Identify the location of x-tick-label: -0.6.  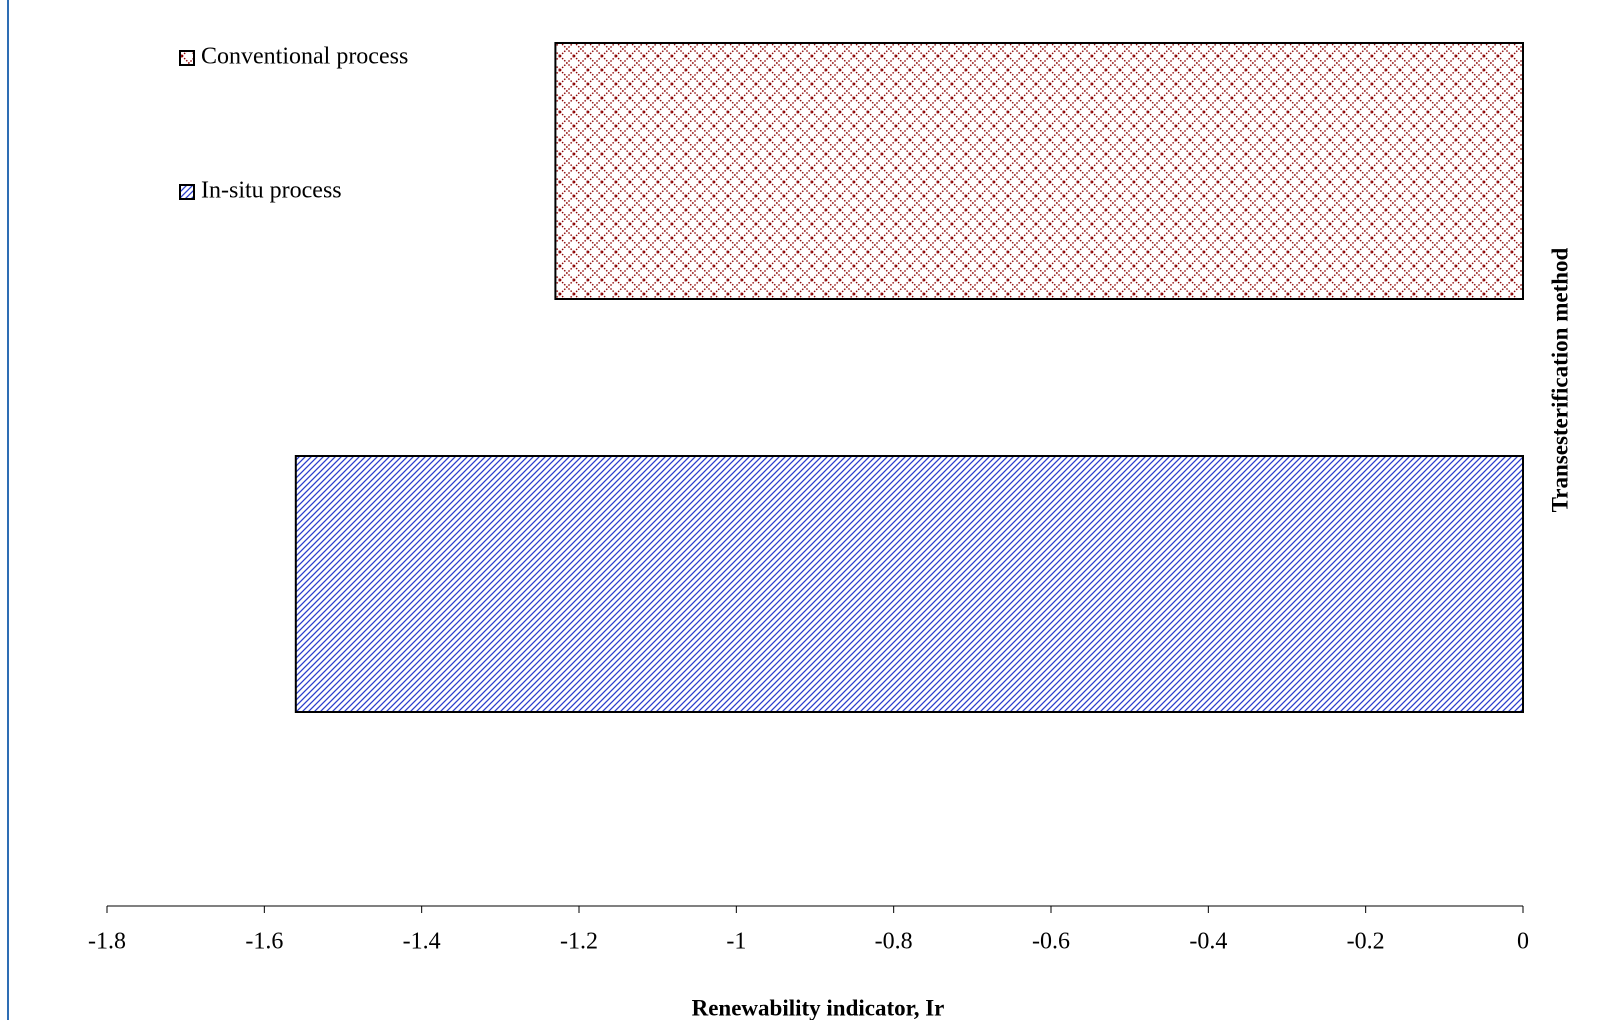
(1051, 942).